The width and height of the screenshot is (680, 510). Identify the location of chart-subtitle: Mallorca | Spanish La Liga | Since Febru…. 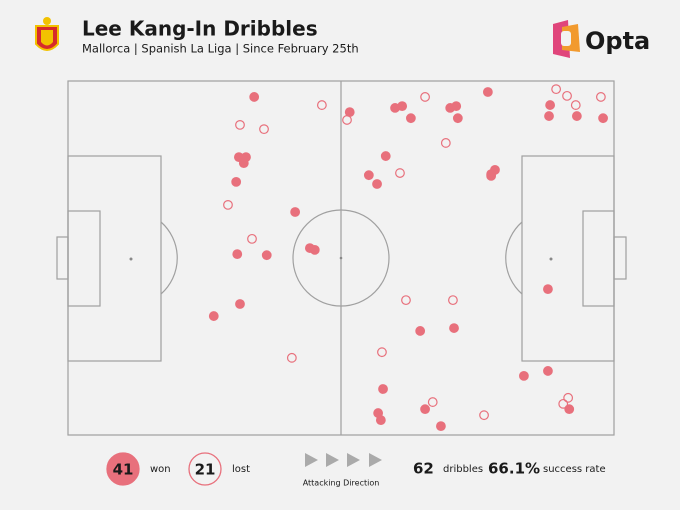
(220, 49).